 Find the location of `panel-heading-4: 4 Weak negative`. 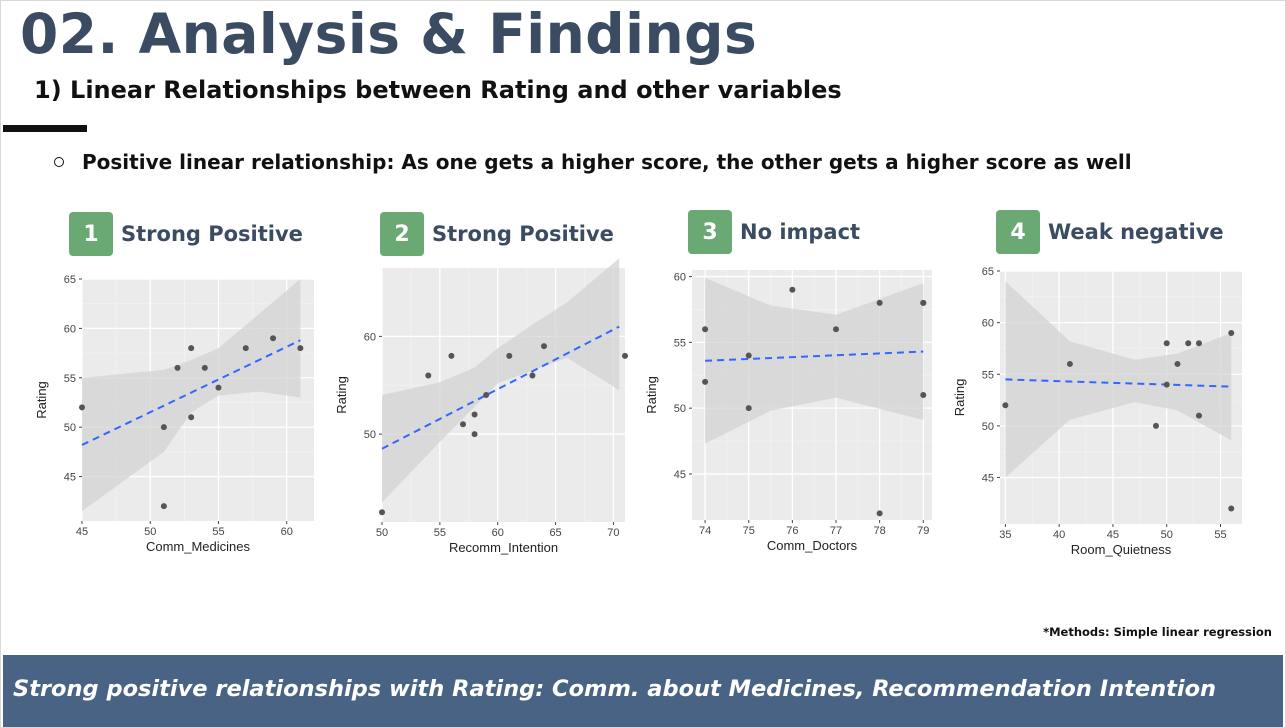

panel-heading-4: 4 Weak negative is located at coordinates (1110, 232).